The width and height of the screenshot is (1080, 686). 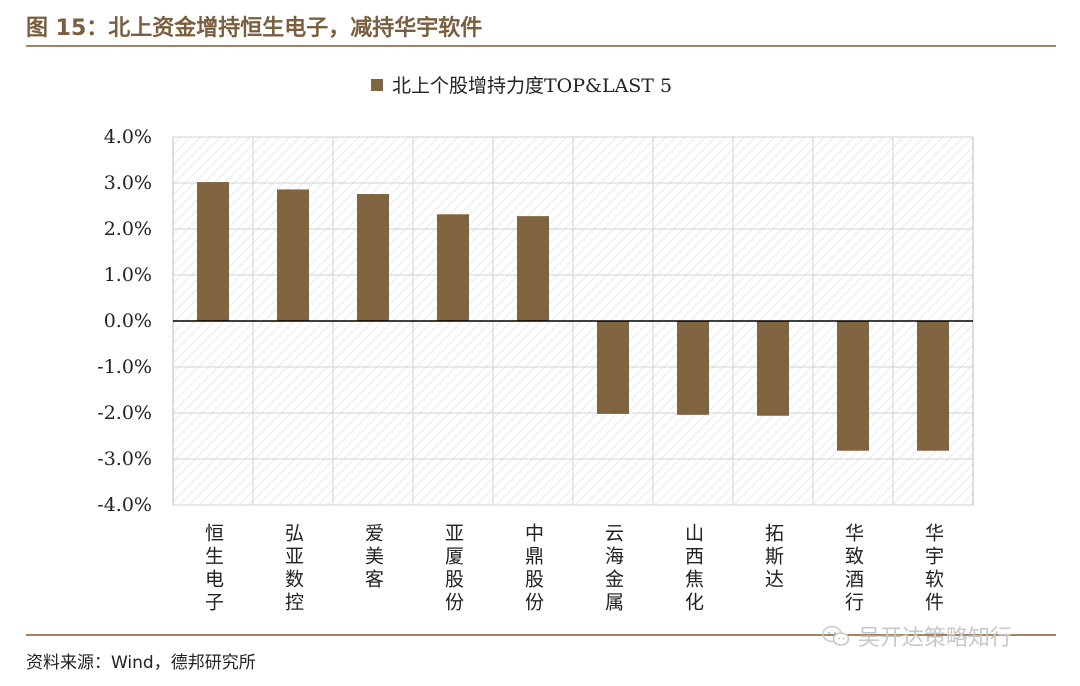 I want to click on legend: 北上个股增持力度TOP&LAST 5, so click(x=521, y=86).